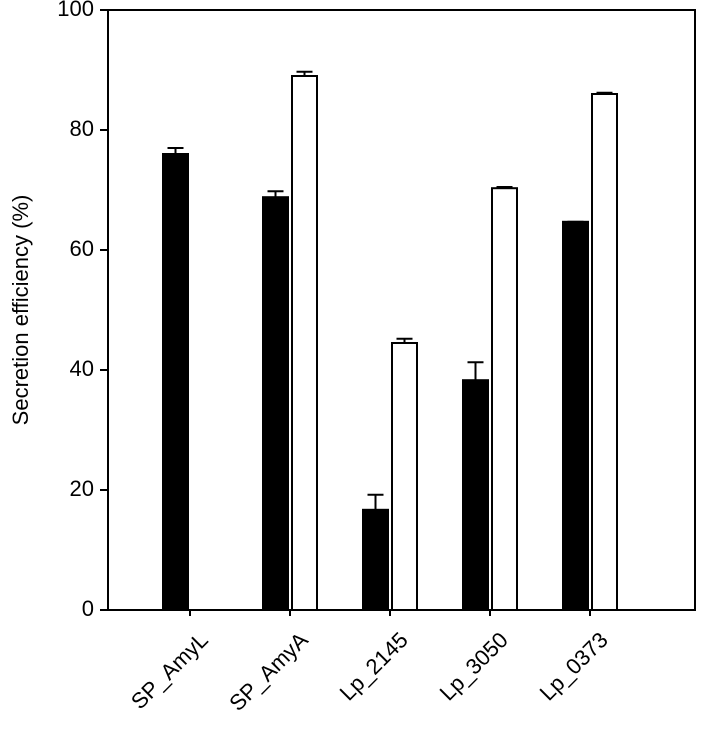 This screenshot has height=739, width=704. What do you see at coordinates (82, 368) in the screenshot?
I see `y-tick-label: 40` at bounding box center [82, 368].